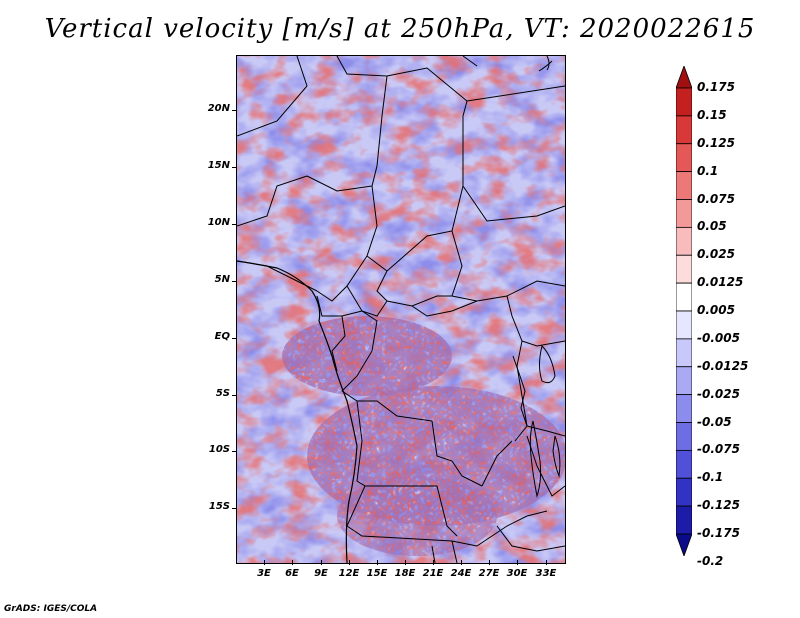 The image size is (800, 618). What do you see at coordinates (684, 544) in the screenshot?
I see `colorbar-min-arrow` at bounding box center [684, 544].